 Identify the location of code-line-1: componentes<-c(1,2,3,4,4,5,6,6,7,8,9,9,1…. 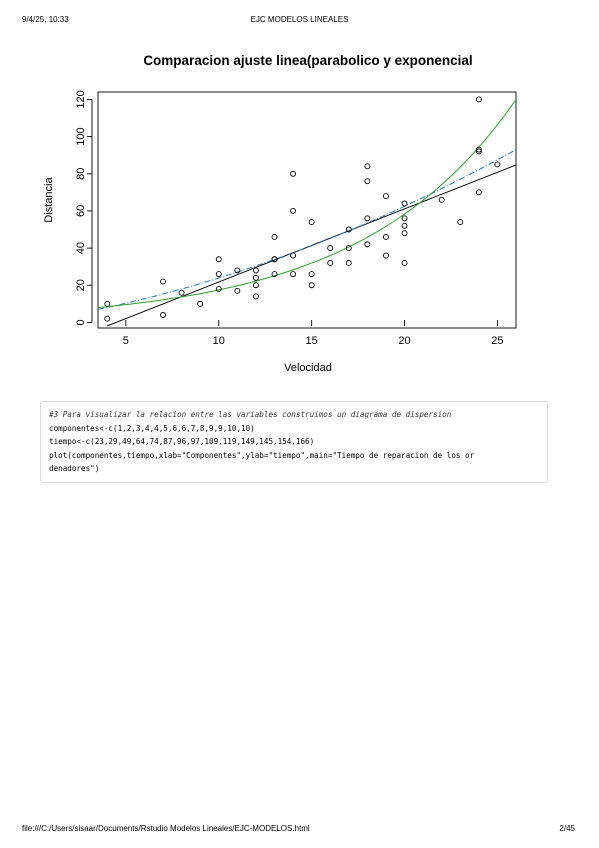
(152, 428).